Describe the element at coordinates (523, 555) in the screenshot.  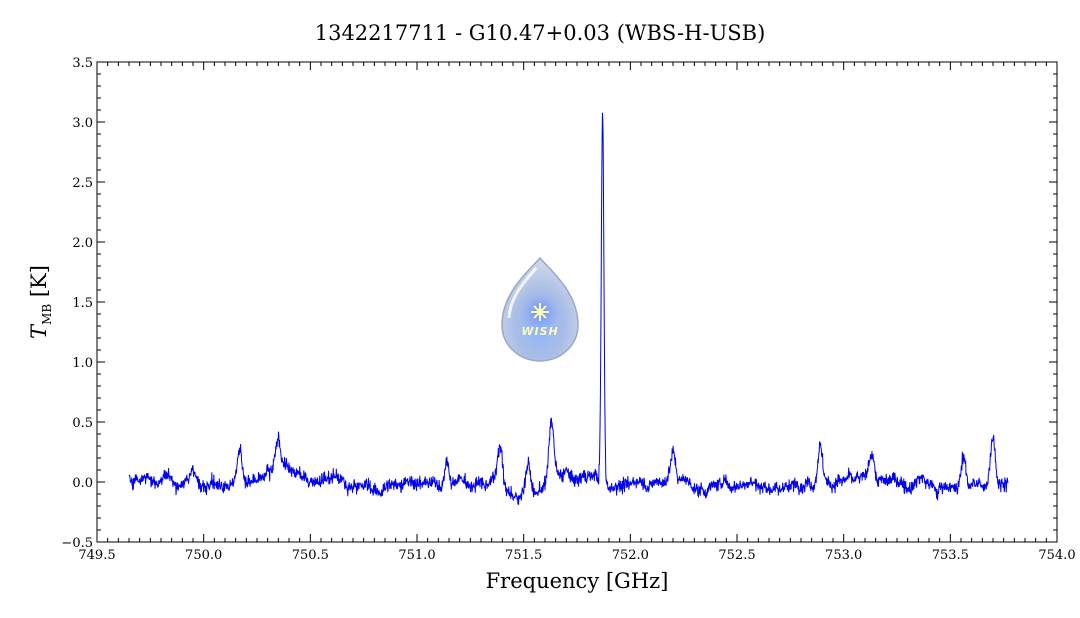
I see `x-tick-label: 751.5` at that location.